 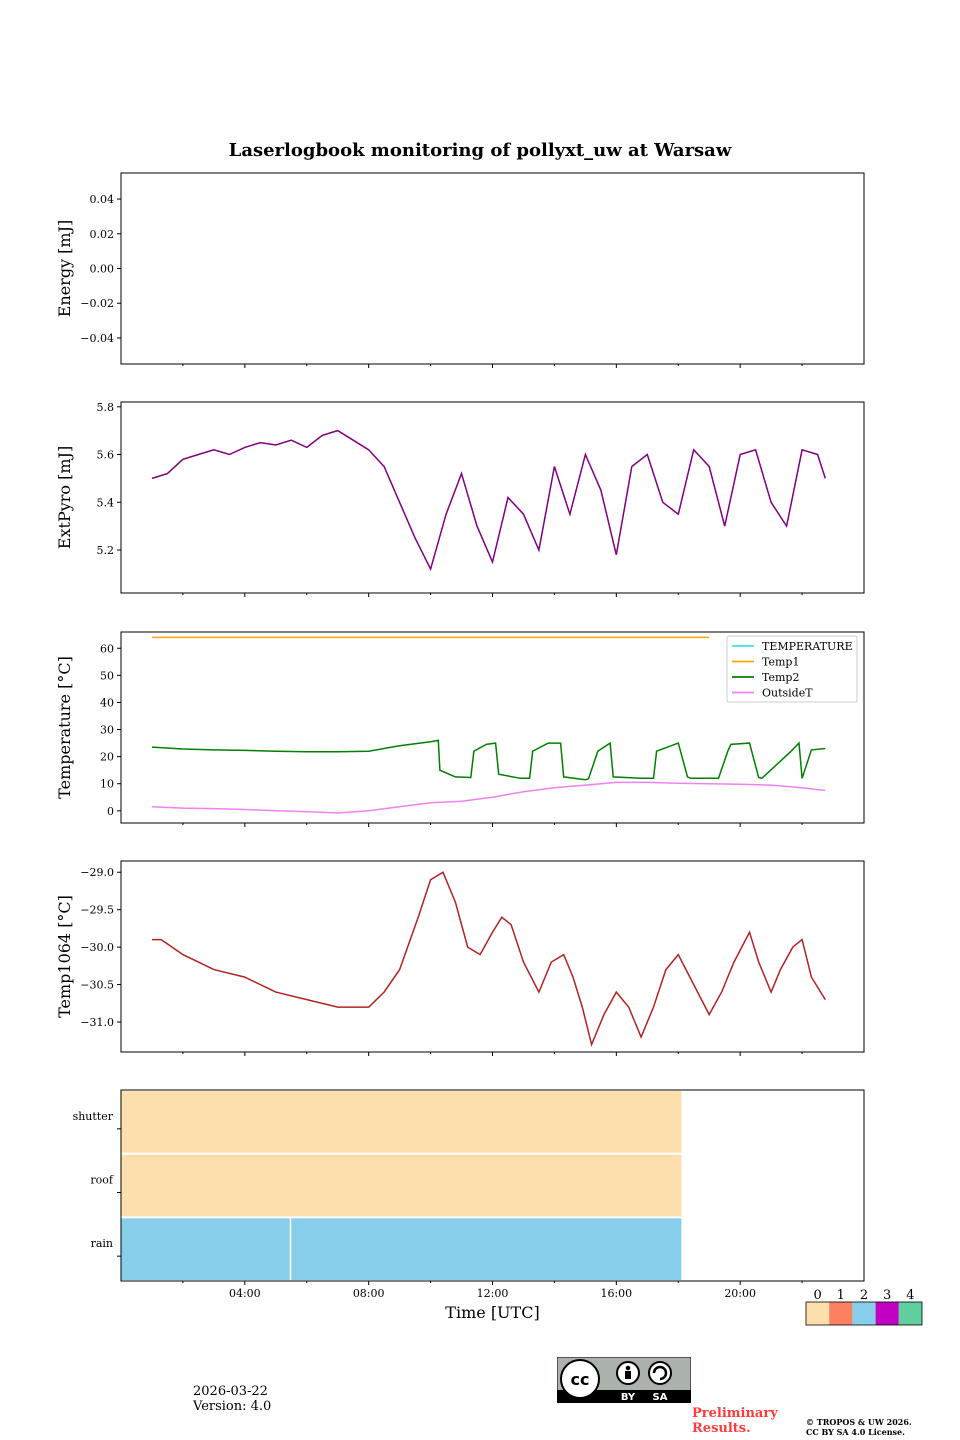 I want to click on y-tick-label: 0.02, so click(x=102, y=234).